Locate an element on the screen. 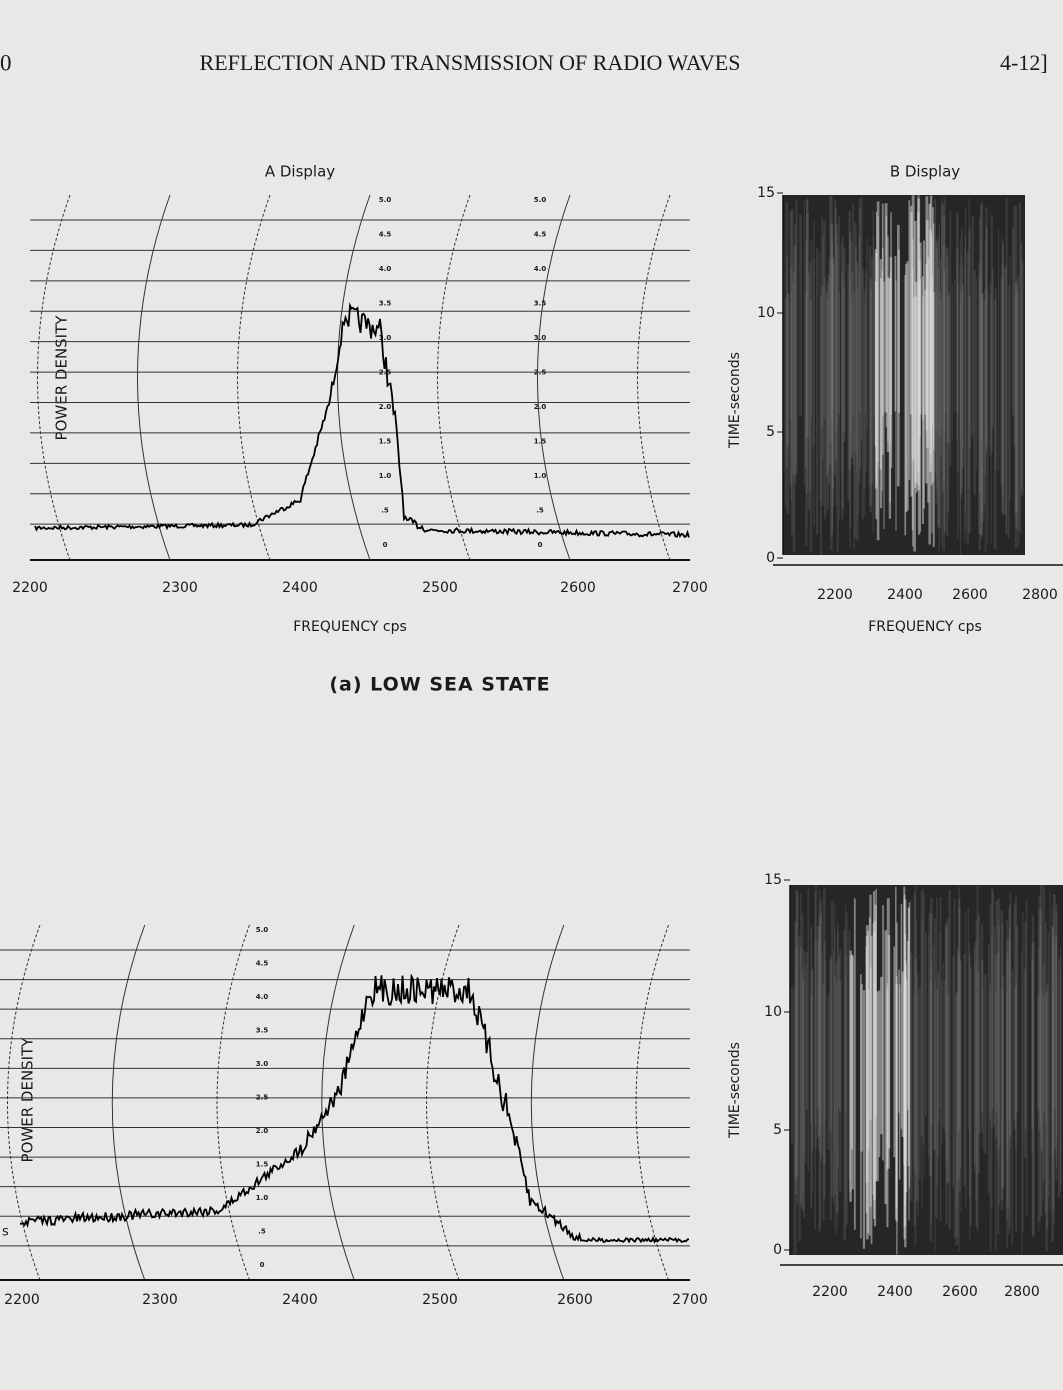 Image resolution: width=1063 pixels, height=1390 pixels. edge-fragment: s is located at coordinates (5, 1232).